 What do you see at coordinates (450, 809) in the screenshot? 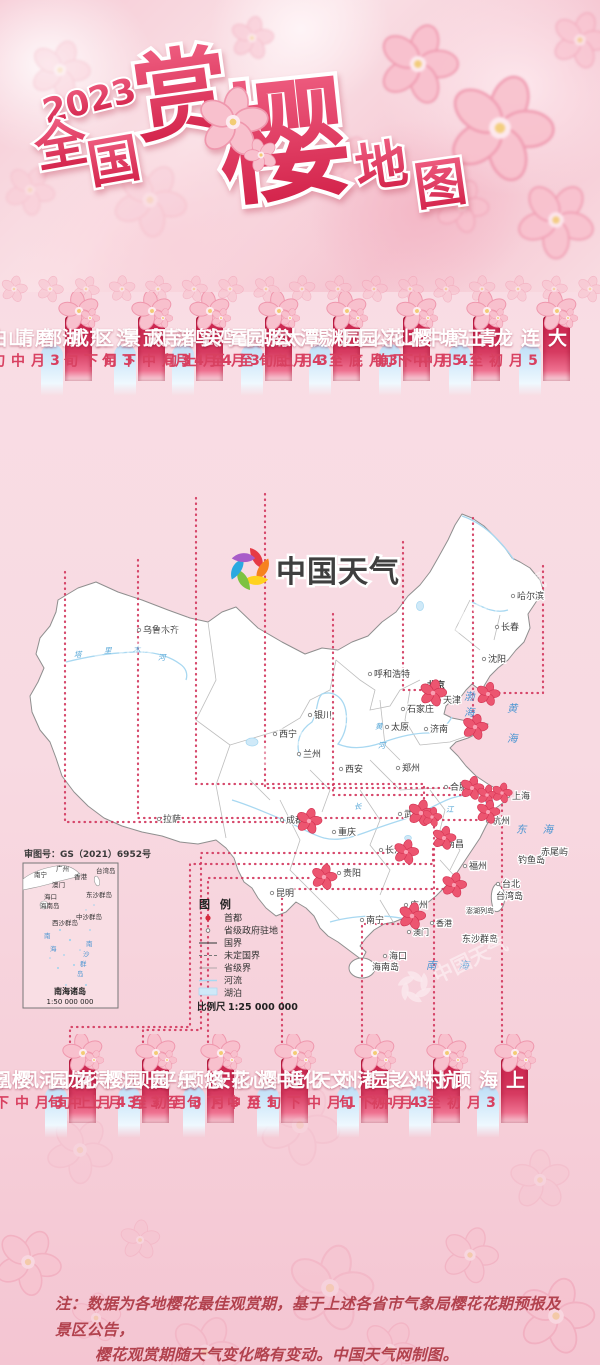
I see `river-label: 江` at bounding box center [450, 809].